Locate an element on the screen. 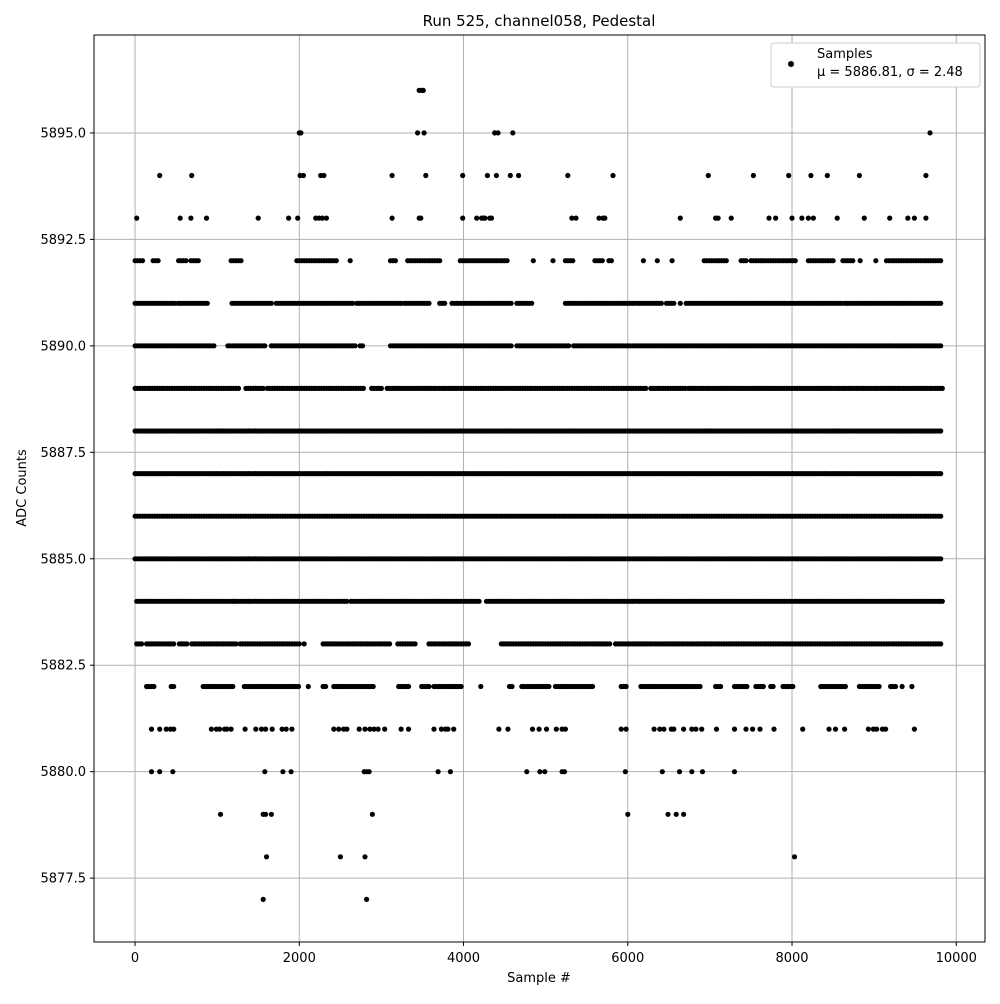 Image resolution: width=1000 pixels, height=1004 pixels. legend-box is located at coordinates (875, 65).